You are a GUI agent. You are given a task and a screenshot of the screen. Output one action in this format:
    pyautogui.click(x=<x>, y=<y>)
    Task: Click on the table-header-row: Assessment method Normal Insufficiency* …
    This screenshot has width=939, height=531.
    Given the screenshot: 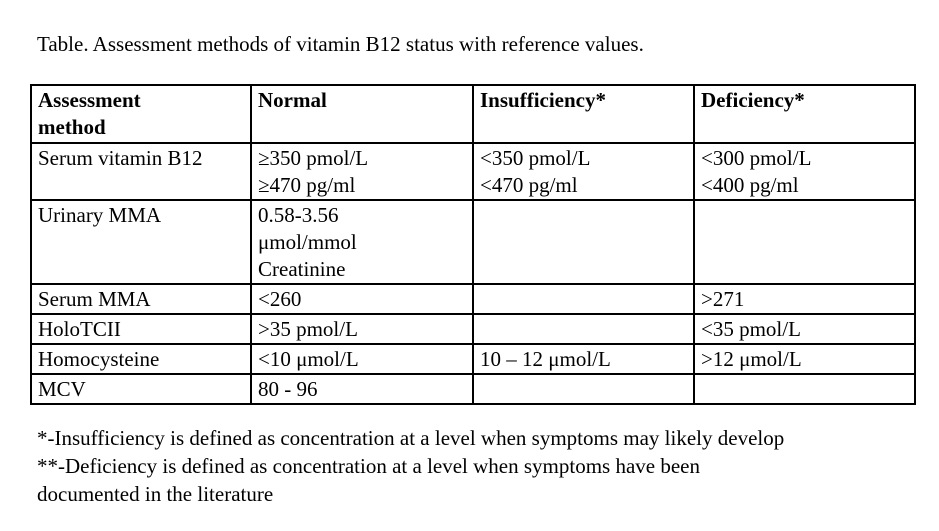 What is the action you would take?
    pyautogui.click(x=473, y=114)
    